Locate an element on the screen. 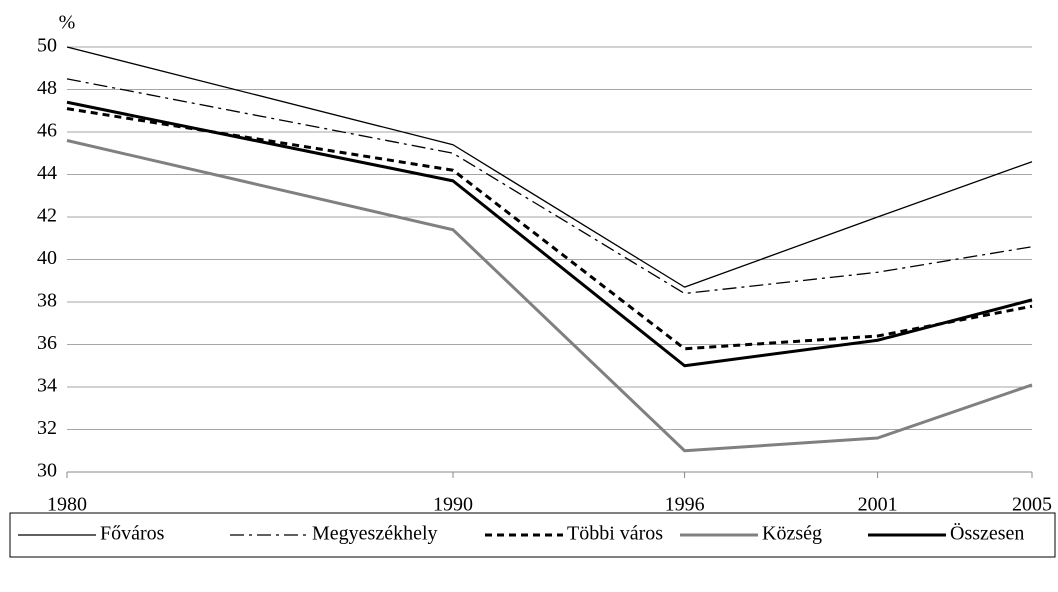 The image size is (1058, 592). x-tick-label: 1990 is located at coordinates (453, 505).